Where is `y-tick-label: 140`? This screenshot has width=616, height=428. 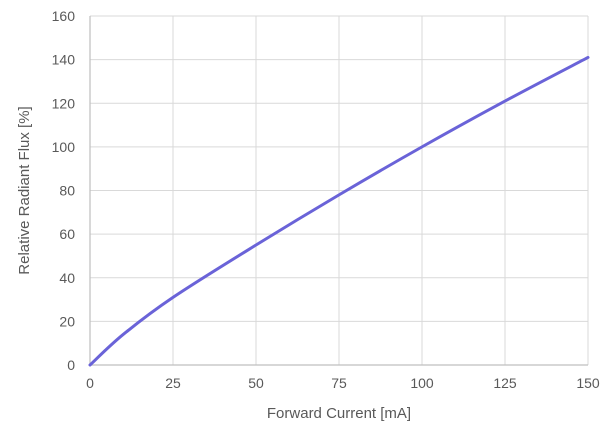 y-tick-label: 140 is located at coordinates (64, 60).